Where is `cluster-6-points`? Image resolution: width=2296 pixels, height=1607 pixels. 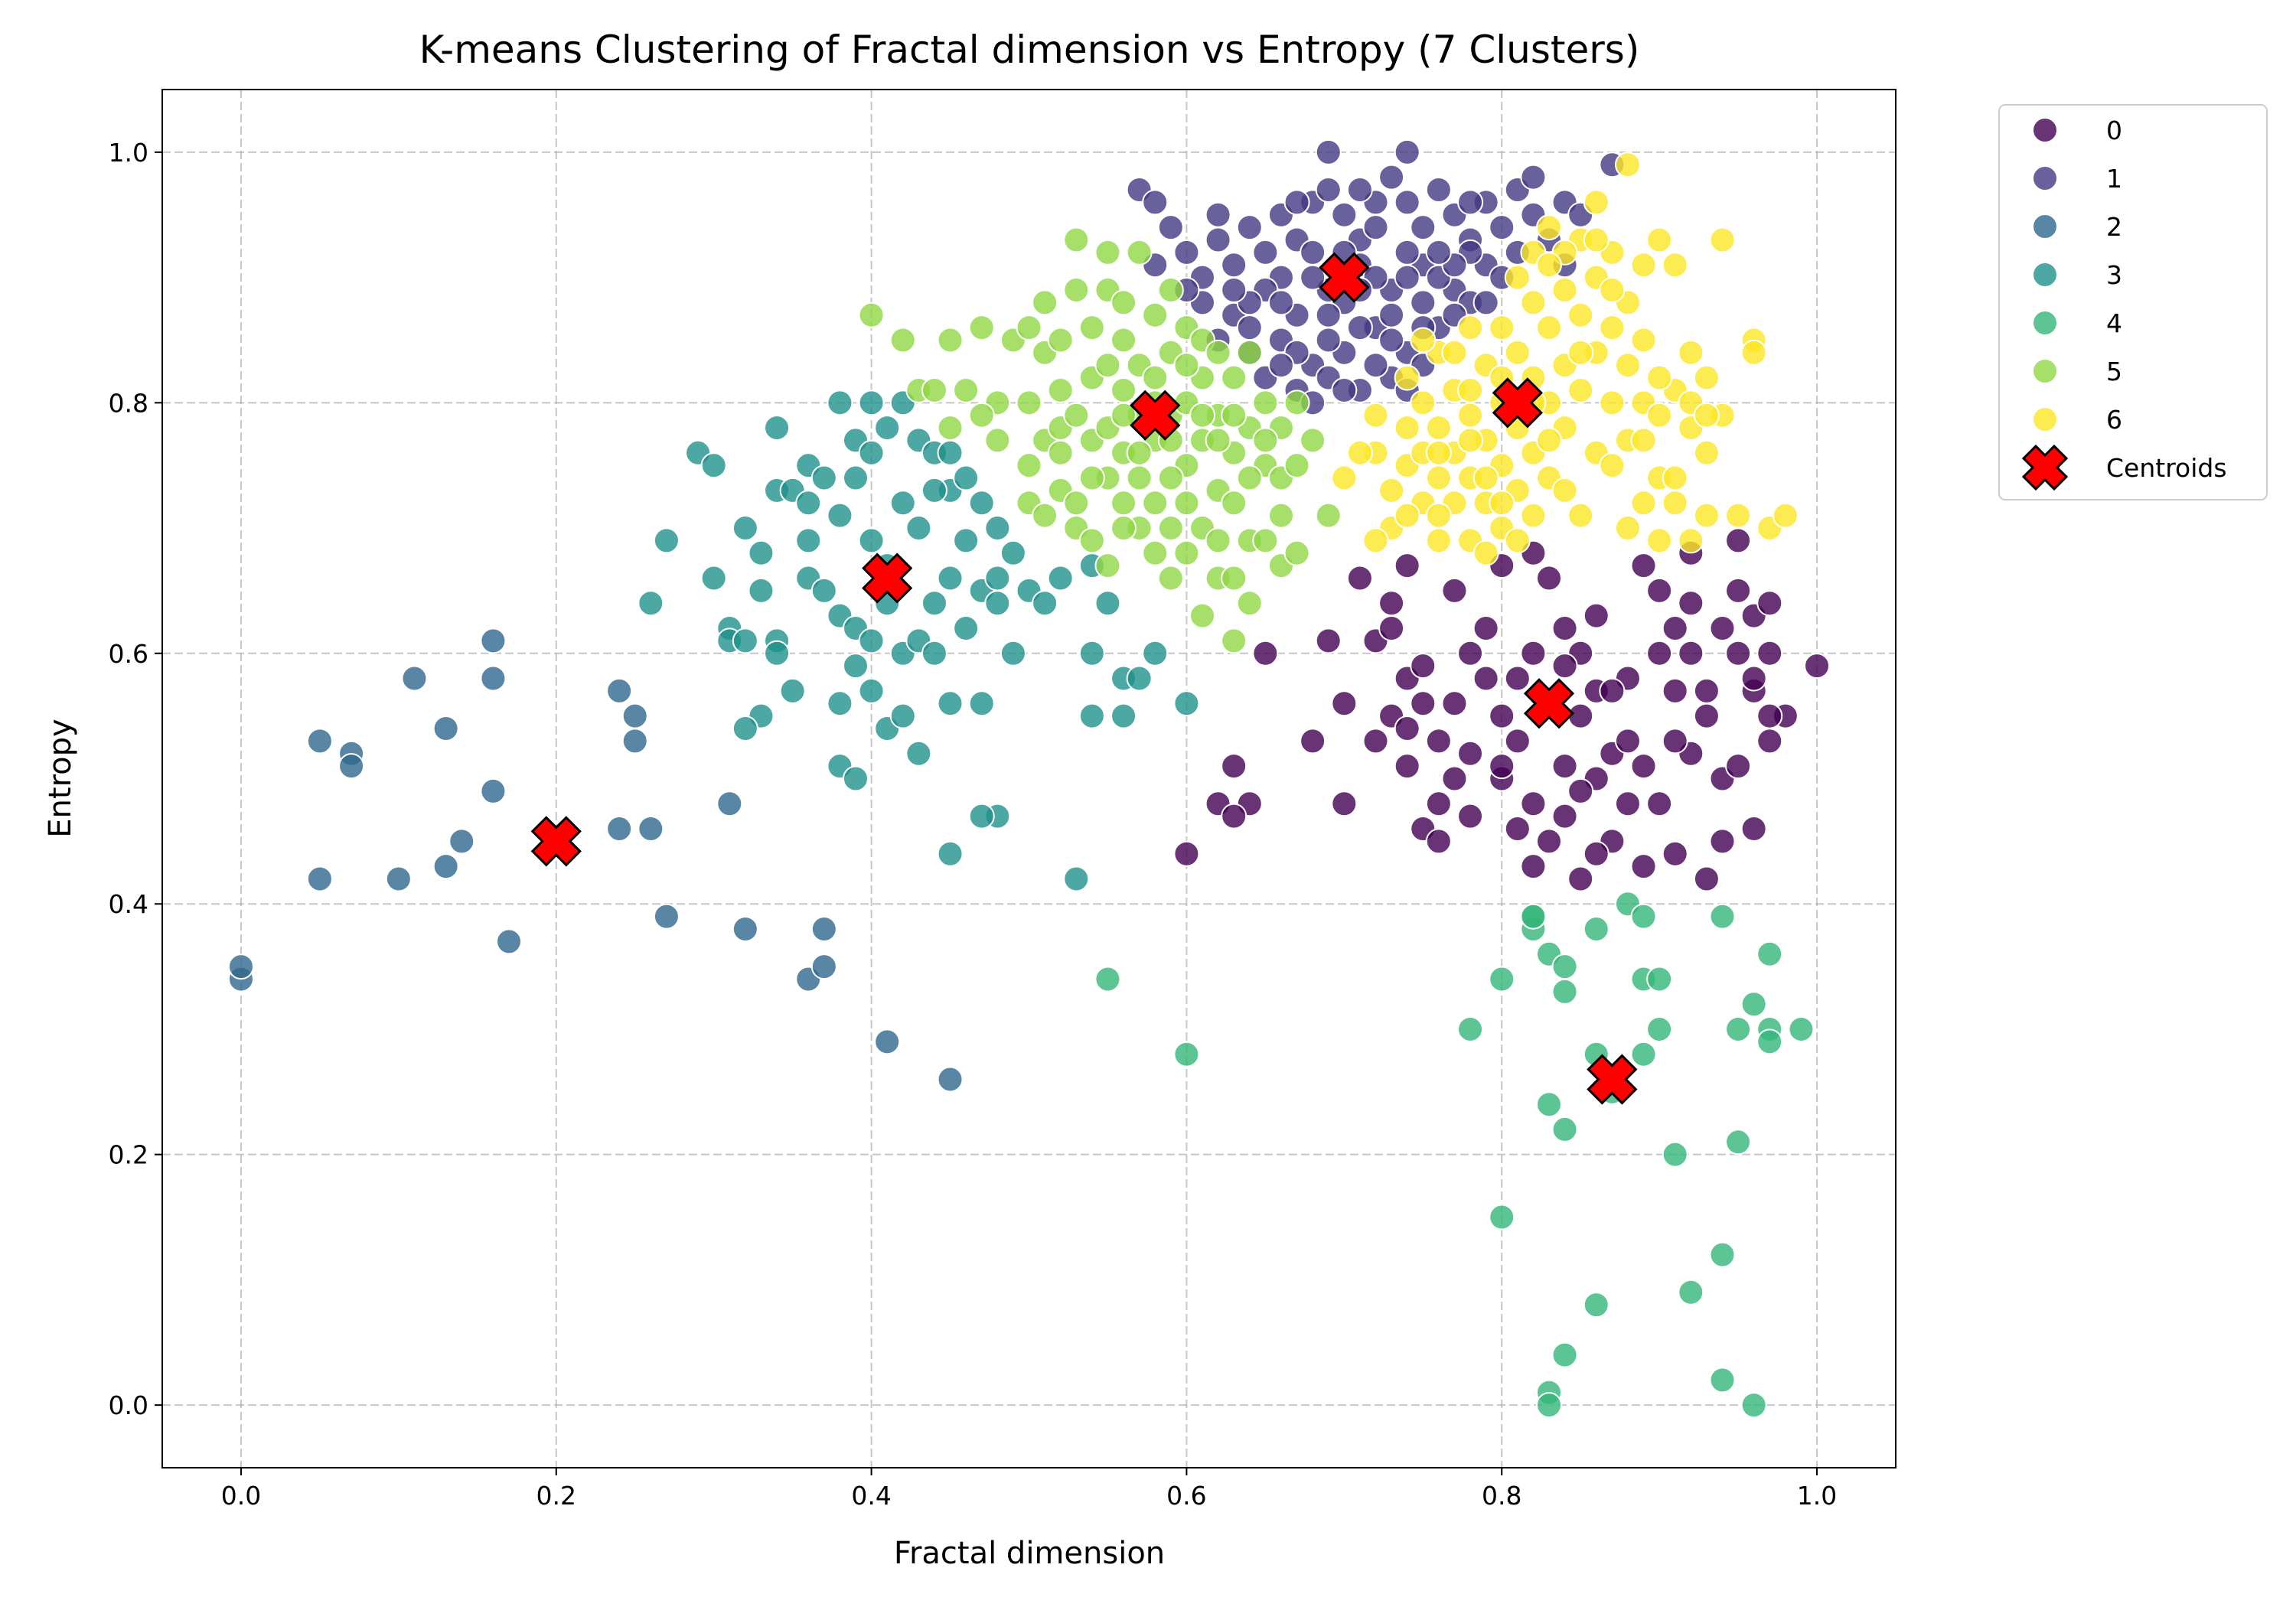 cluster-6-points is located at coordinates (1565, 359).